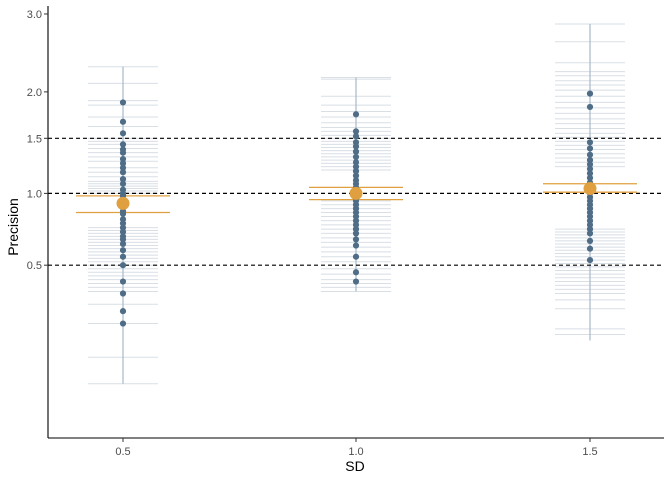 The image size is (672, 480). What do you see at coordinates (34, 266) in the screenshot?
I see `y-tick-label: 0.5` at bounding box center [34, 266].